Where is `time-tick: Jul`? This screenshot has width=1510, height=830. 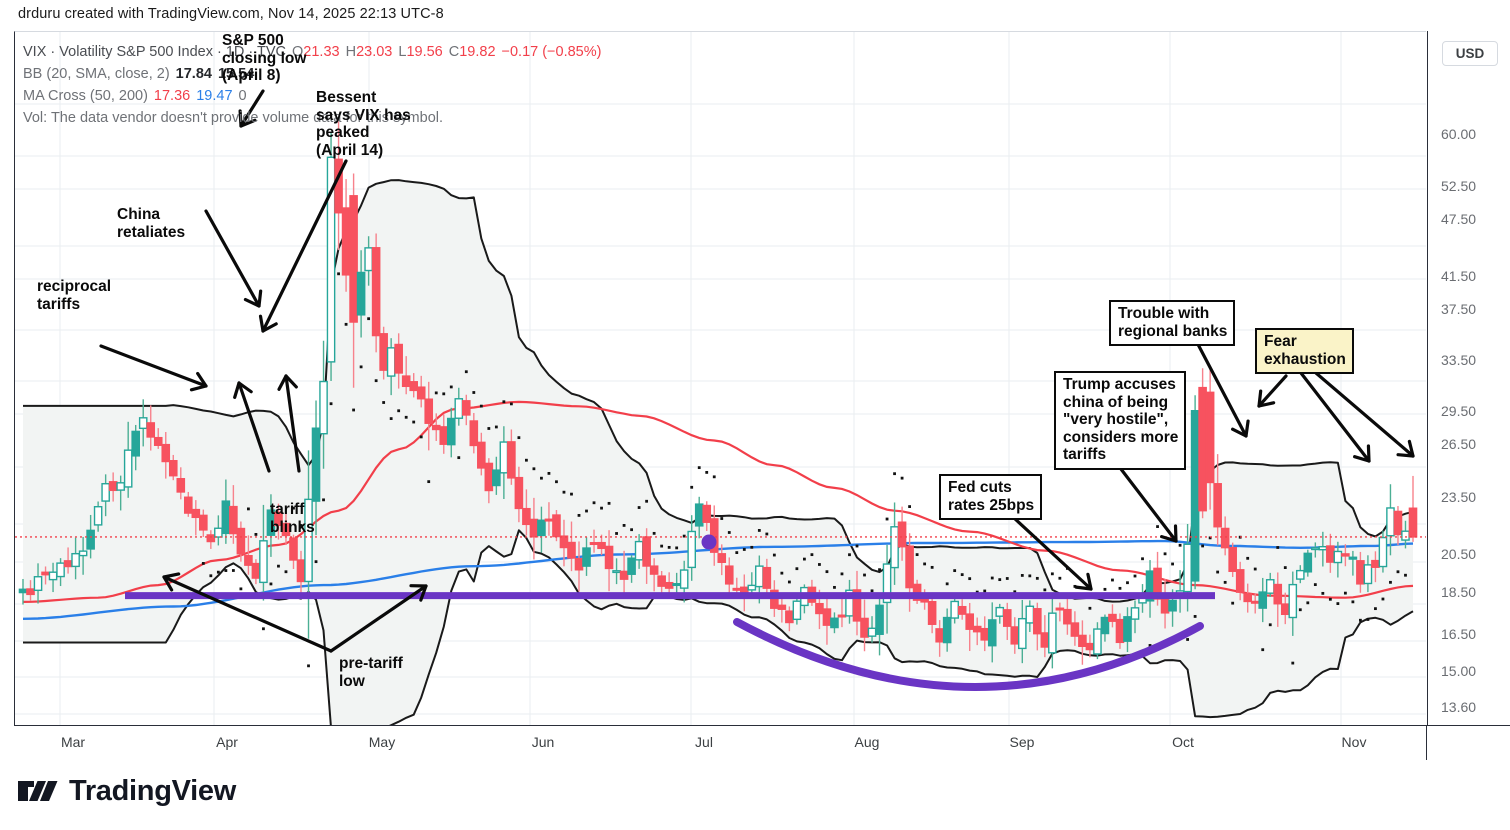 time-tick: Jul is located at coordinates (704, 742).